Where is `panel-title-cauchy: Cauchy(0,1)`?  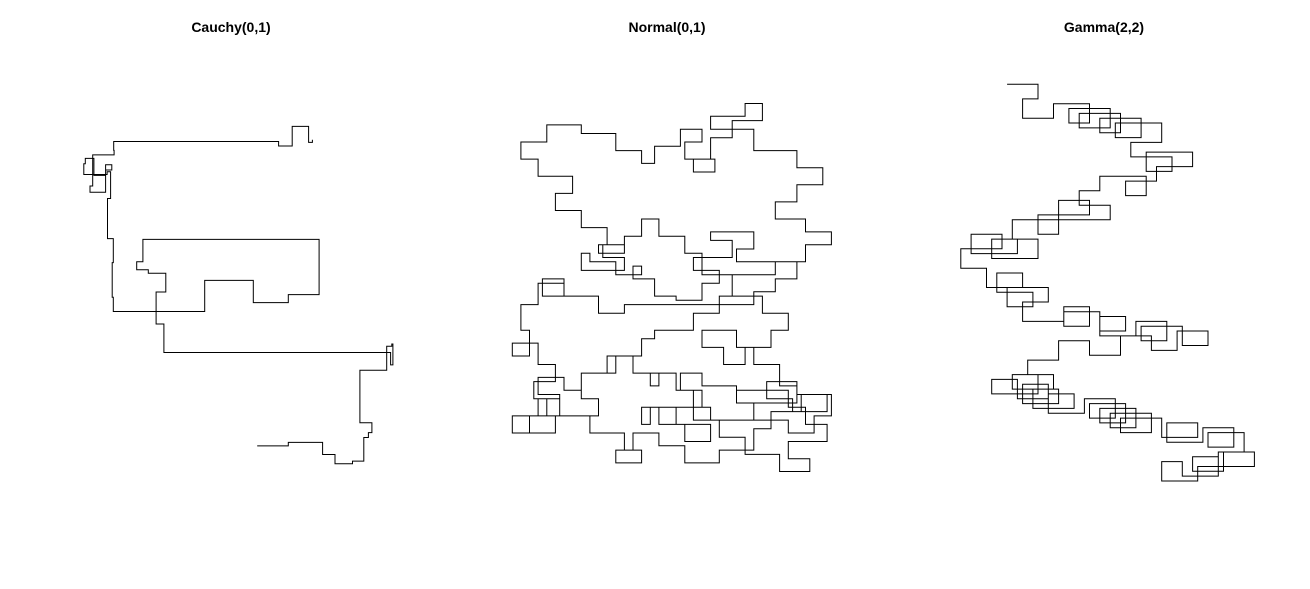 panel-title-cauchy: Cauchy(0,1) is located at coordinates (230, 27).